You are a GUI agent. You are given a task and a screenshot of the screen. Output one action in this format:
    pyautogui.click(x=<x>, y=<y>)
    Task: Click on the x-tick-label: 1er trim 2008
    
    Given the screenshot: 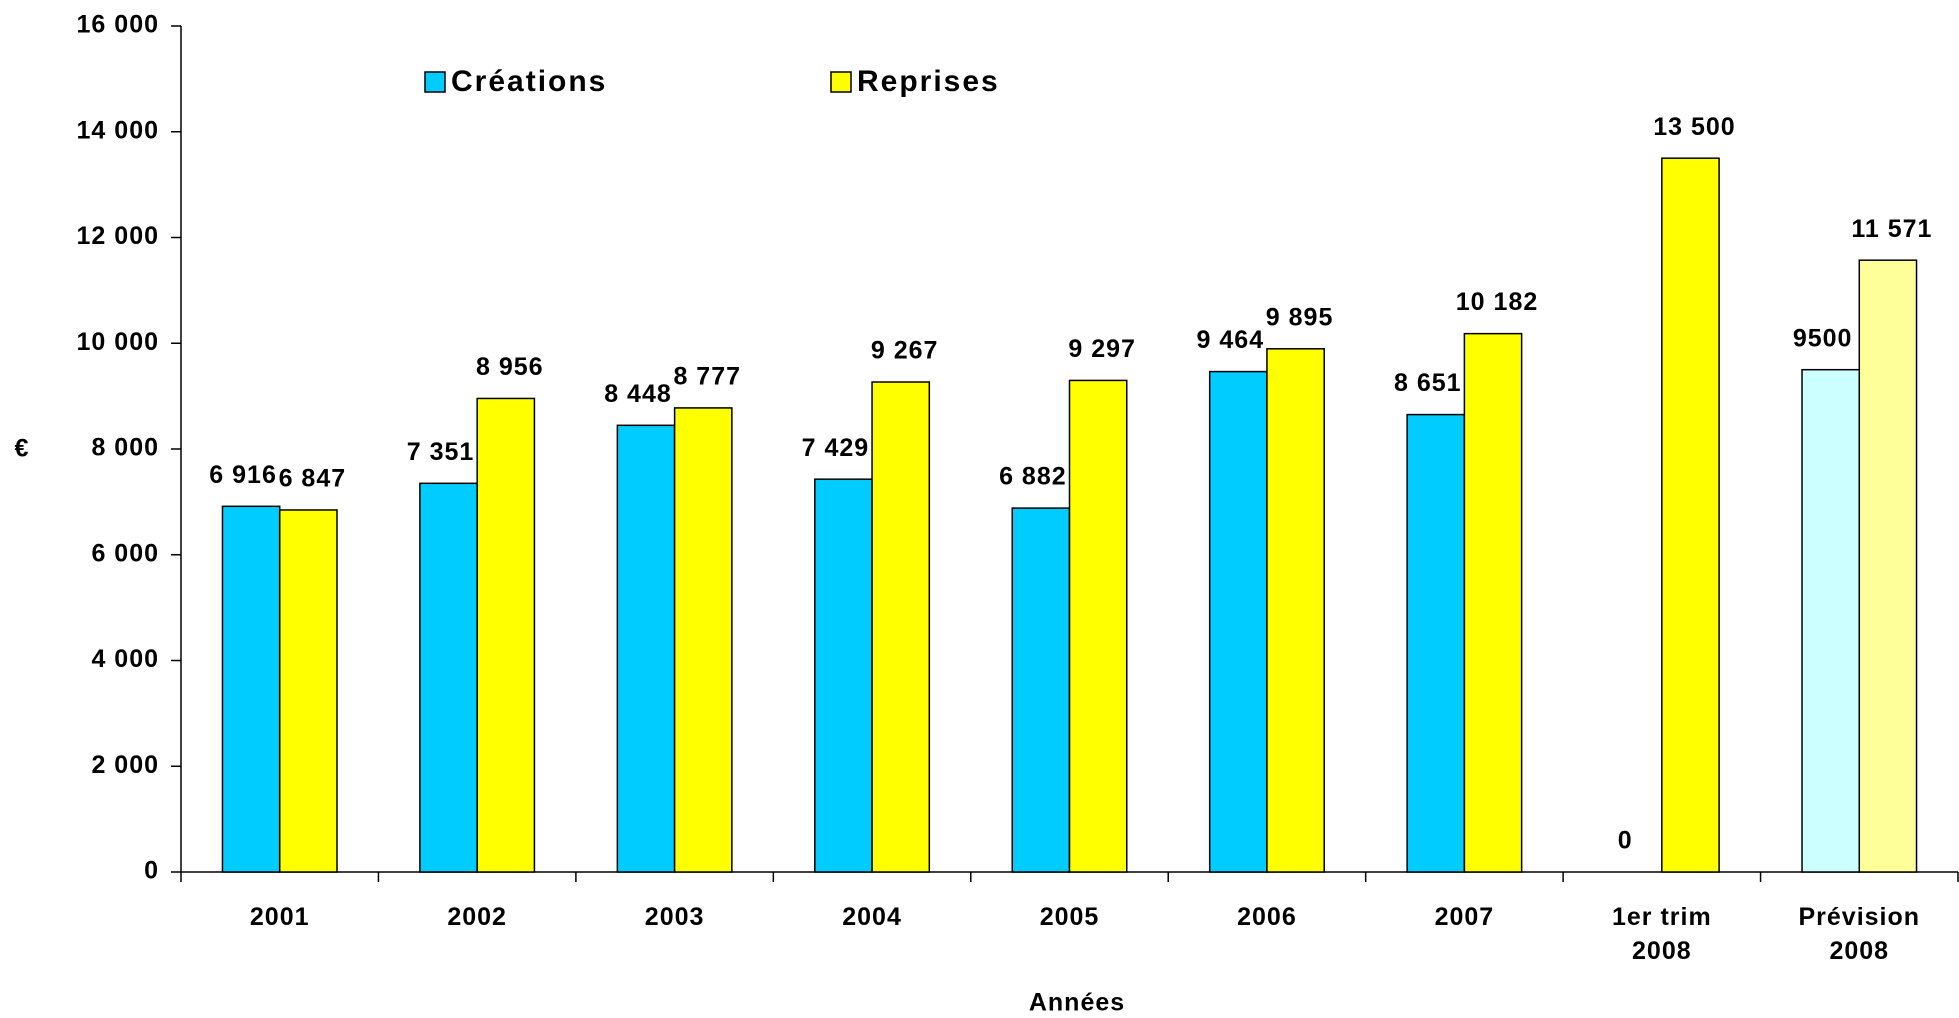 What is the action you would take?
    pyautogui.click(x=1661, y=934)
    